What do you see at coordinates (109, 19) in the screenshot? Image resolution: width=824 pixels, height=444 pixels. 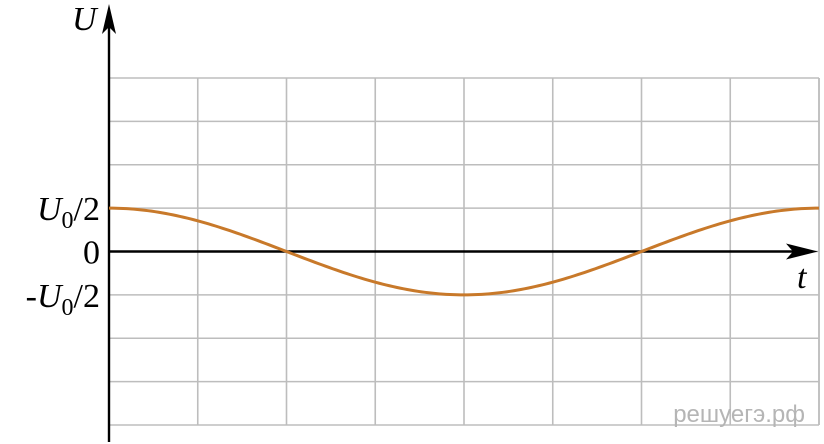 I see `y-axis-arrow` at bounding box center [109, 19].